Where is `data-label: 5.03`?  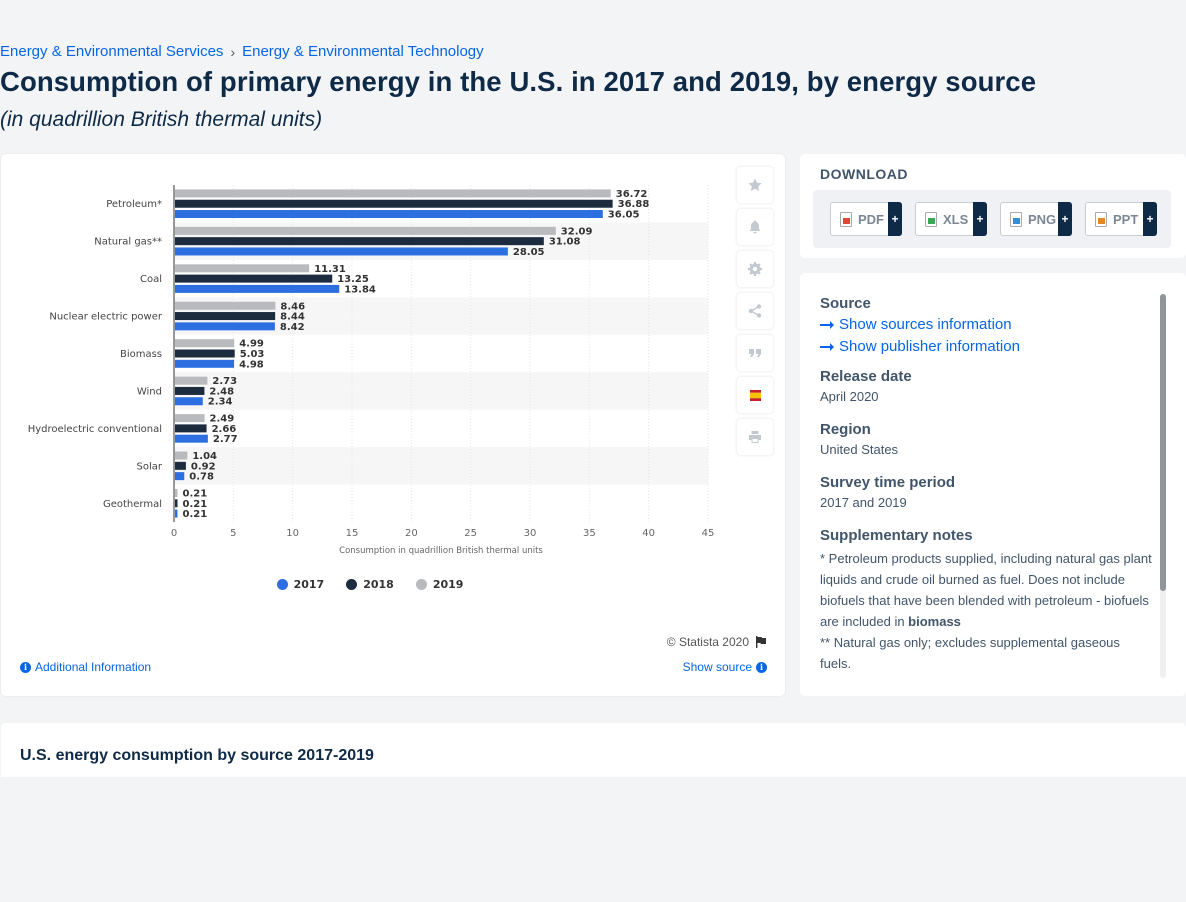 data-label: 5.03 is located at coordinates (252, 354).